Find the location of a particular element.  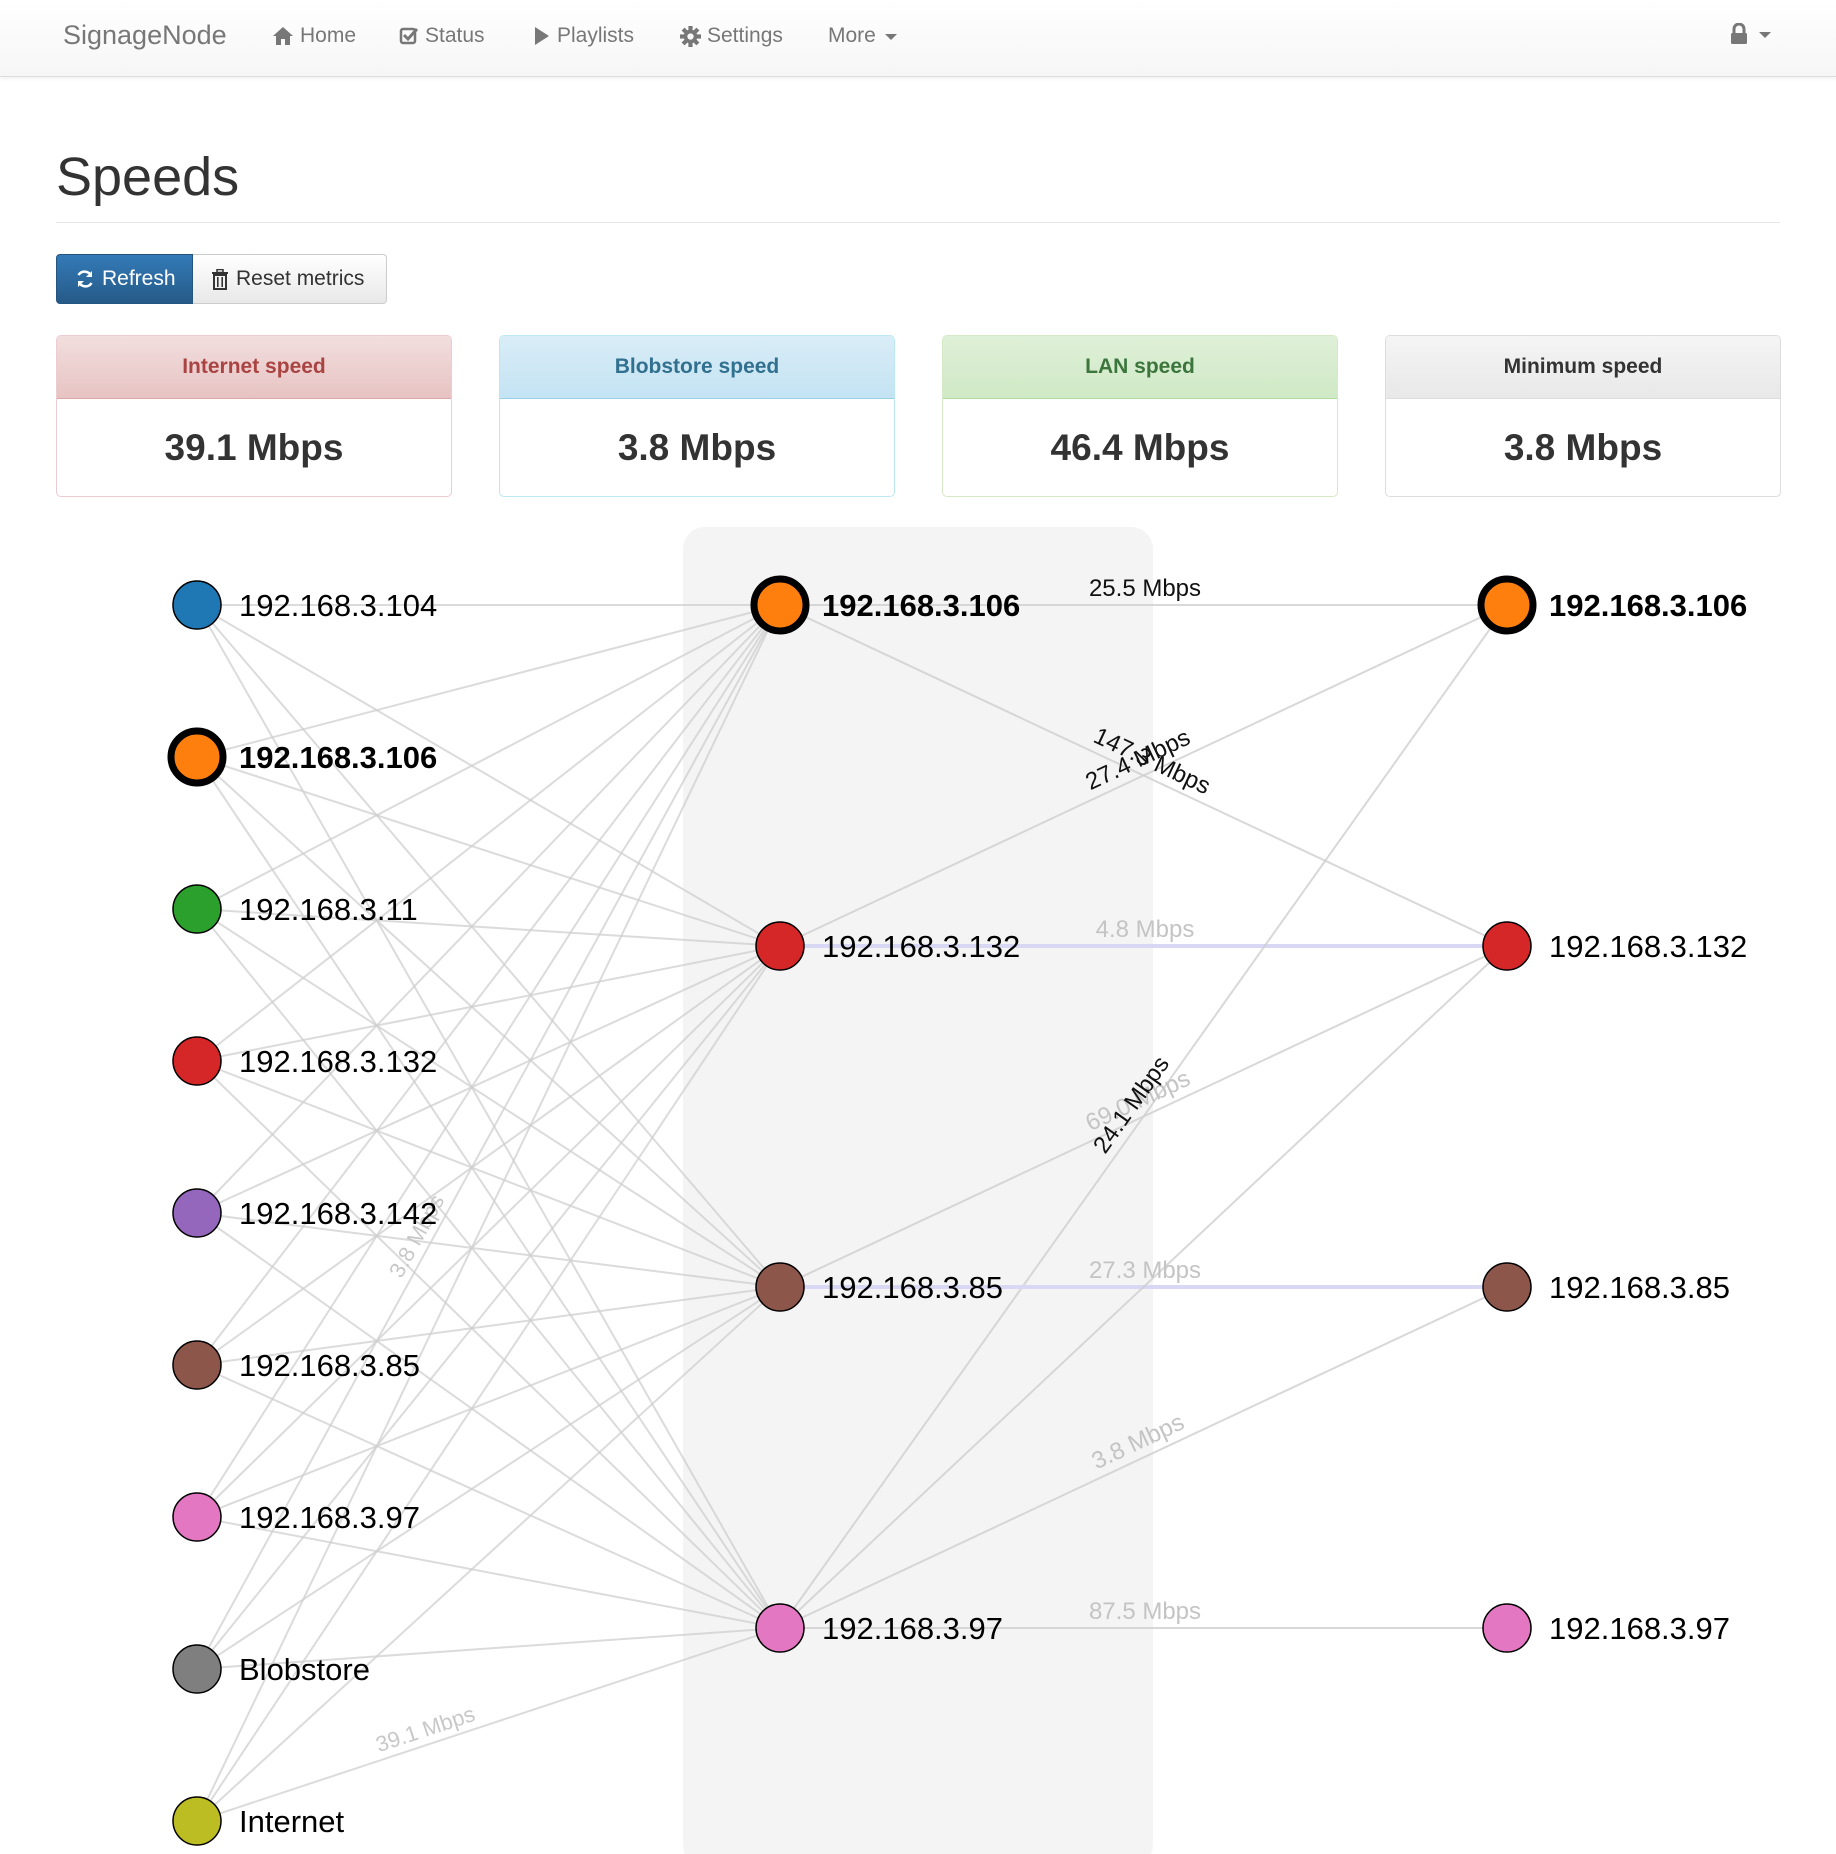

source-node-label: 192.168.3.104 is located at coordinates (338, 605).